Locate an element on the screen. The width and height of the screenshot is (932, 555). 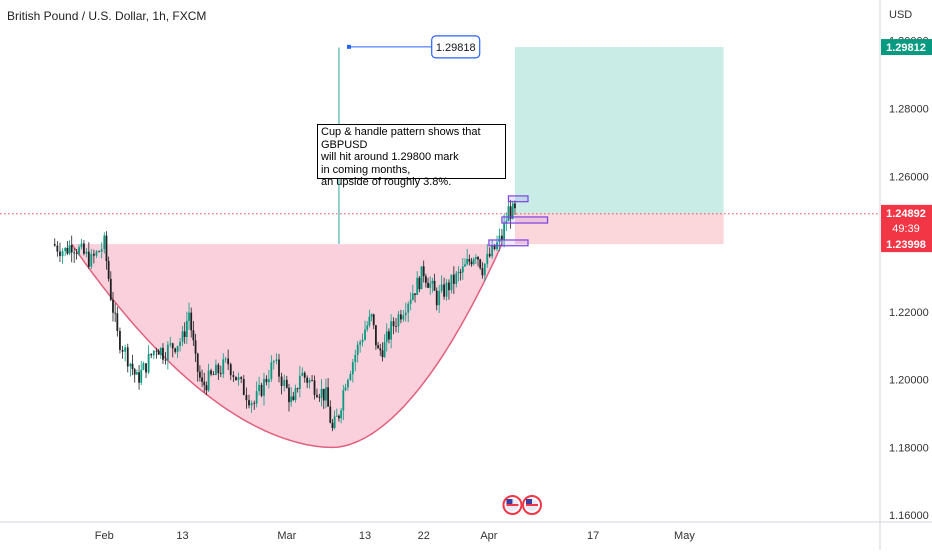
currency-label: USD is located at coordinates (901, 15).